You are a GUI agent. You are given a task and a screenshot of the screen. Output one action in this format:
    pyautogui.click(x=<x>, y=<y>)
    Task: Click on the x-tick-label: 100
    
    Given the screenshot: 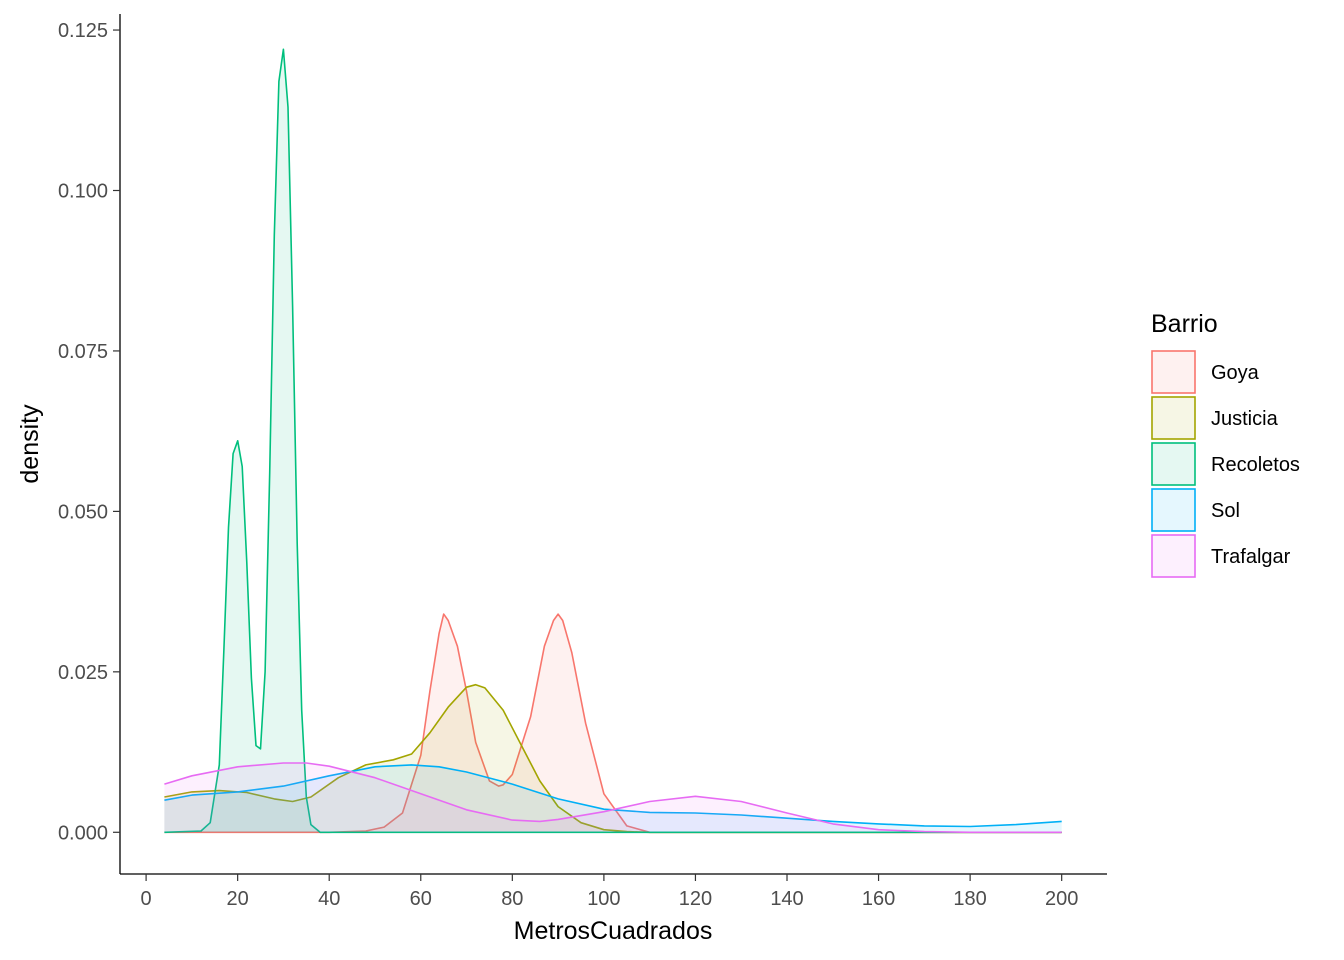 What is the action you would take?
    pyautogui.click(x=603, y=899)
    